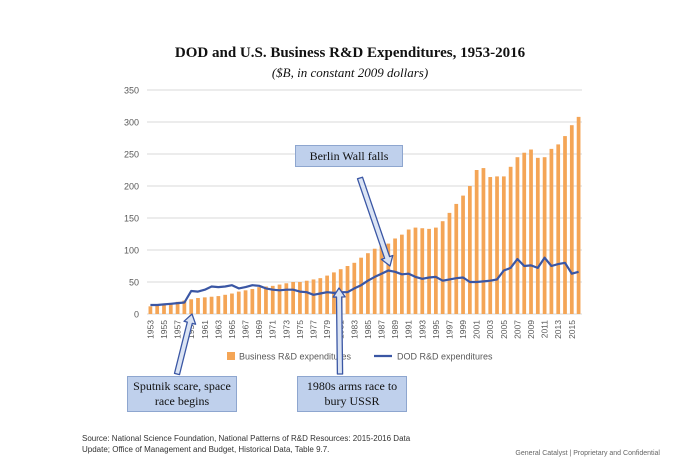  What do you see at coordinates (445, 357) in the screenshot?
I see `legend-dod-label: DOD R&D expenditures` at bounding box center [445, 357].